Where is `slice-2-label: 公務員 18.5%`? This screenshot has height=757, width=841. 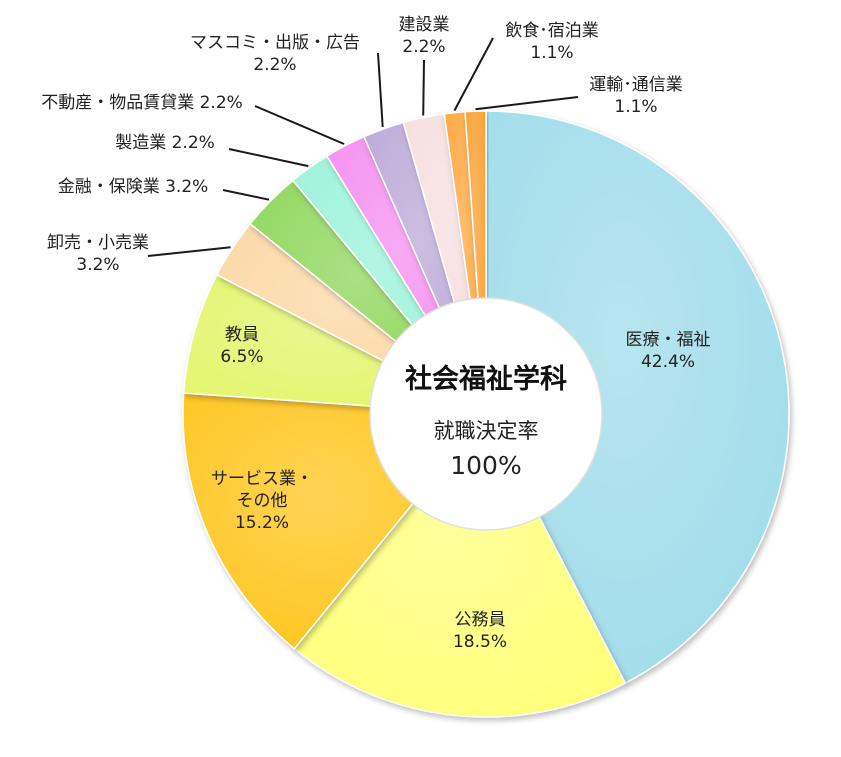
slice-2-label: 公務員 18.5% is located at coordinates (480, 631).